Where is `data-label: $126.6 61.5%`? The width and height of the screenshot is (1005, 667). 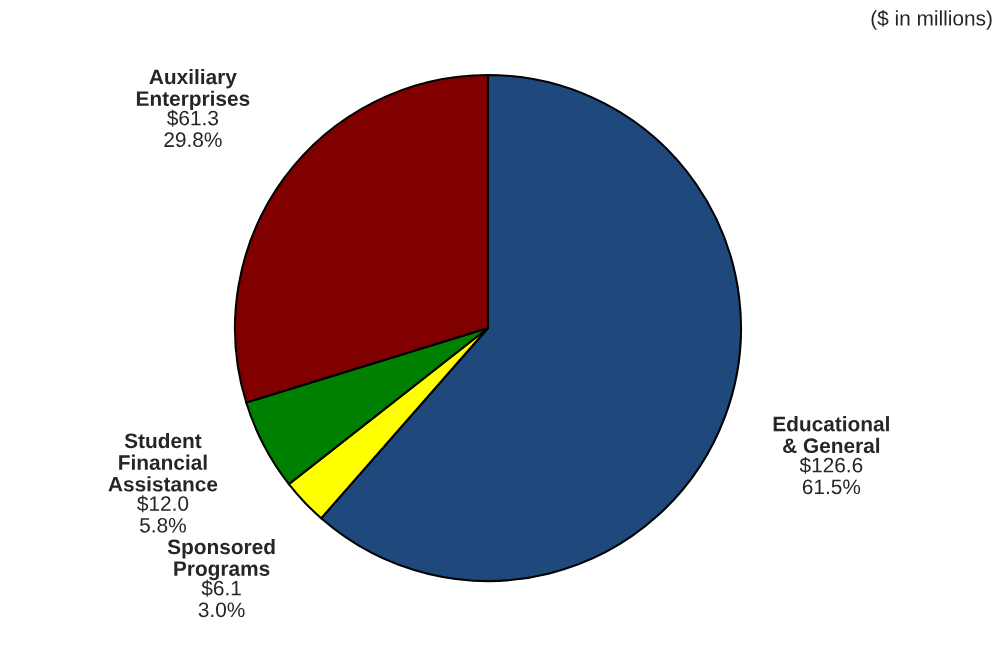
data-label: $126.6 61.5% is located at coordinates (831, 475).